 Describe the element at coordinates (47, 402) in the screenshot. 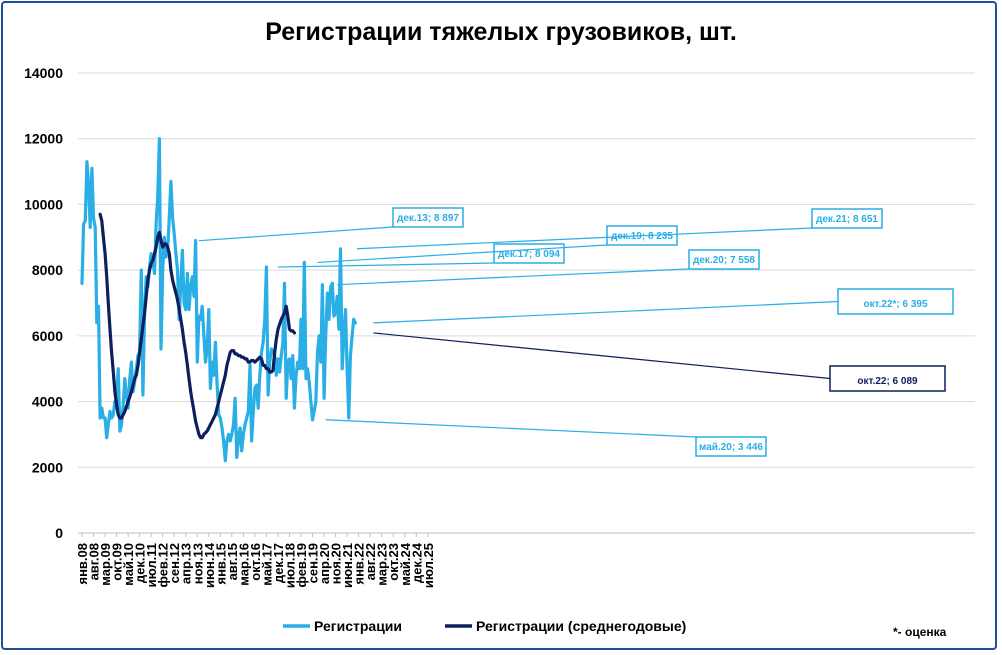

I see `y-tick-label: 4000` at that location.